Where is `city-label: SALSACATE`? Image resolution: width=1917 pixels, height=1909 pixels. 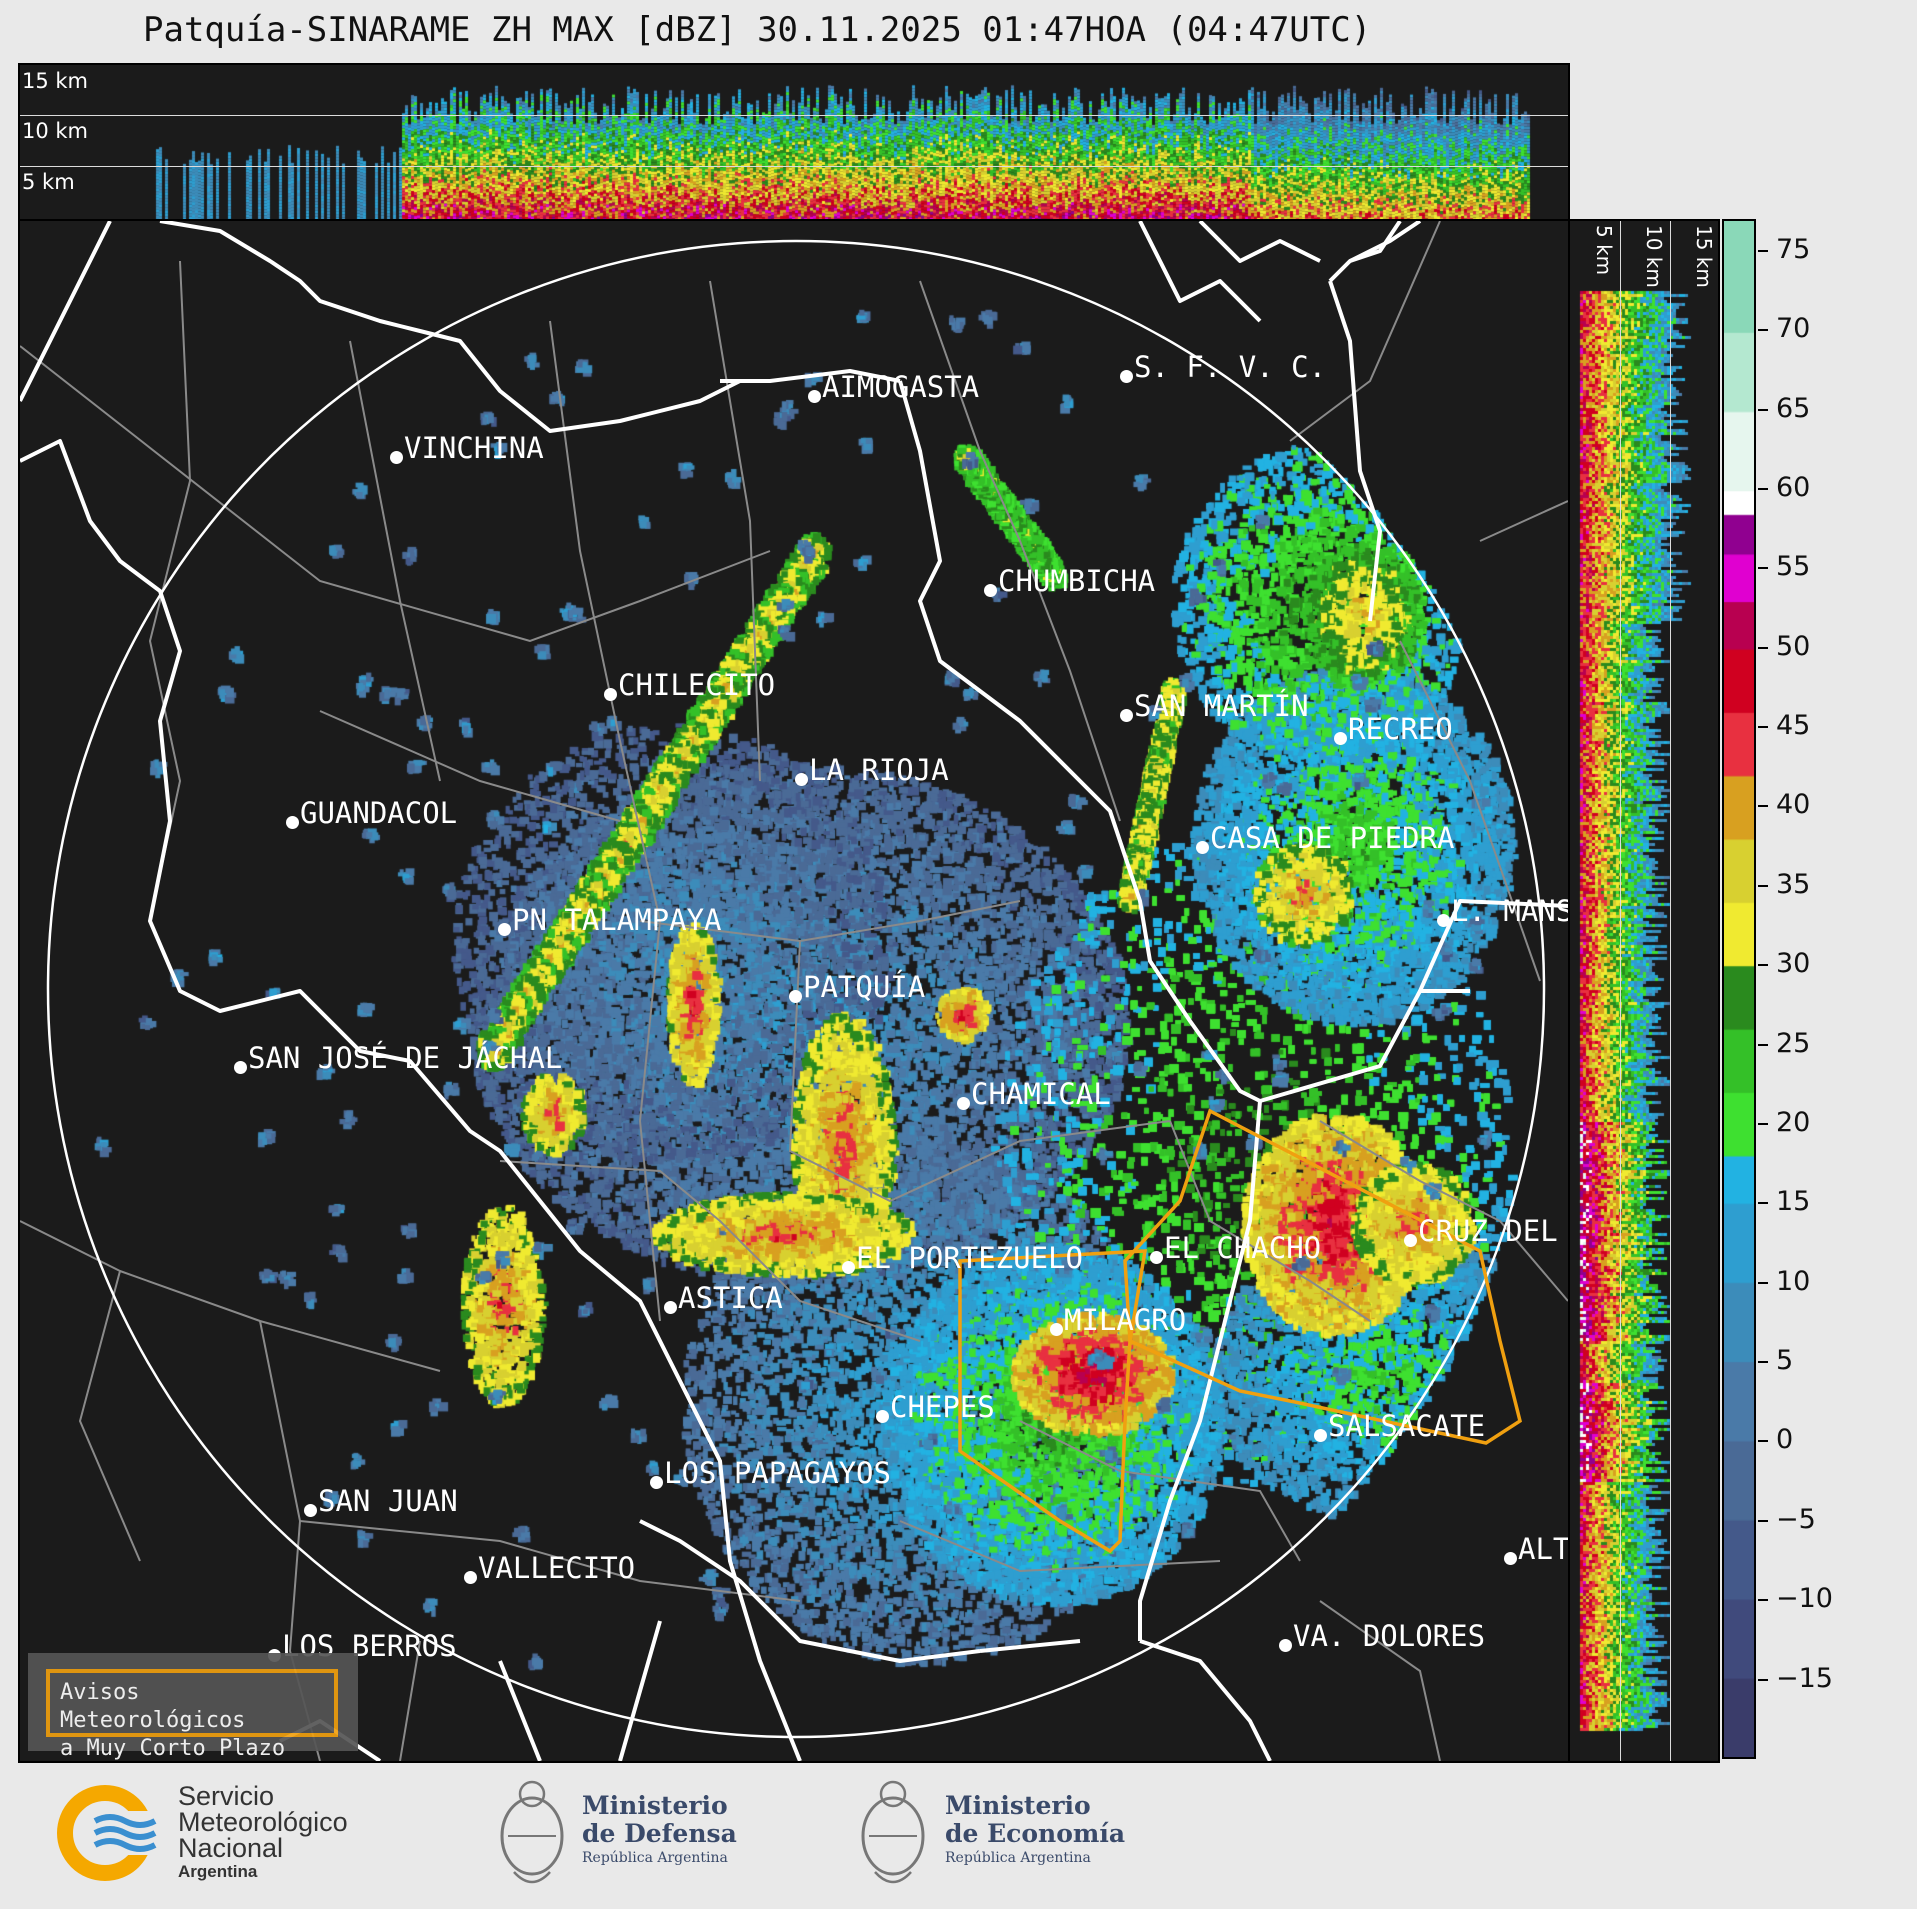
city-label: SALSACATE is located at coordinates (1407, 1426).